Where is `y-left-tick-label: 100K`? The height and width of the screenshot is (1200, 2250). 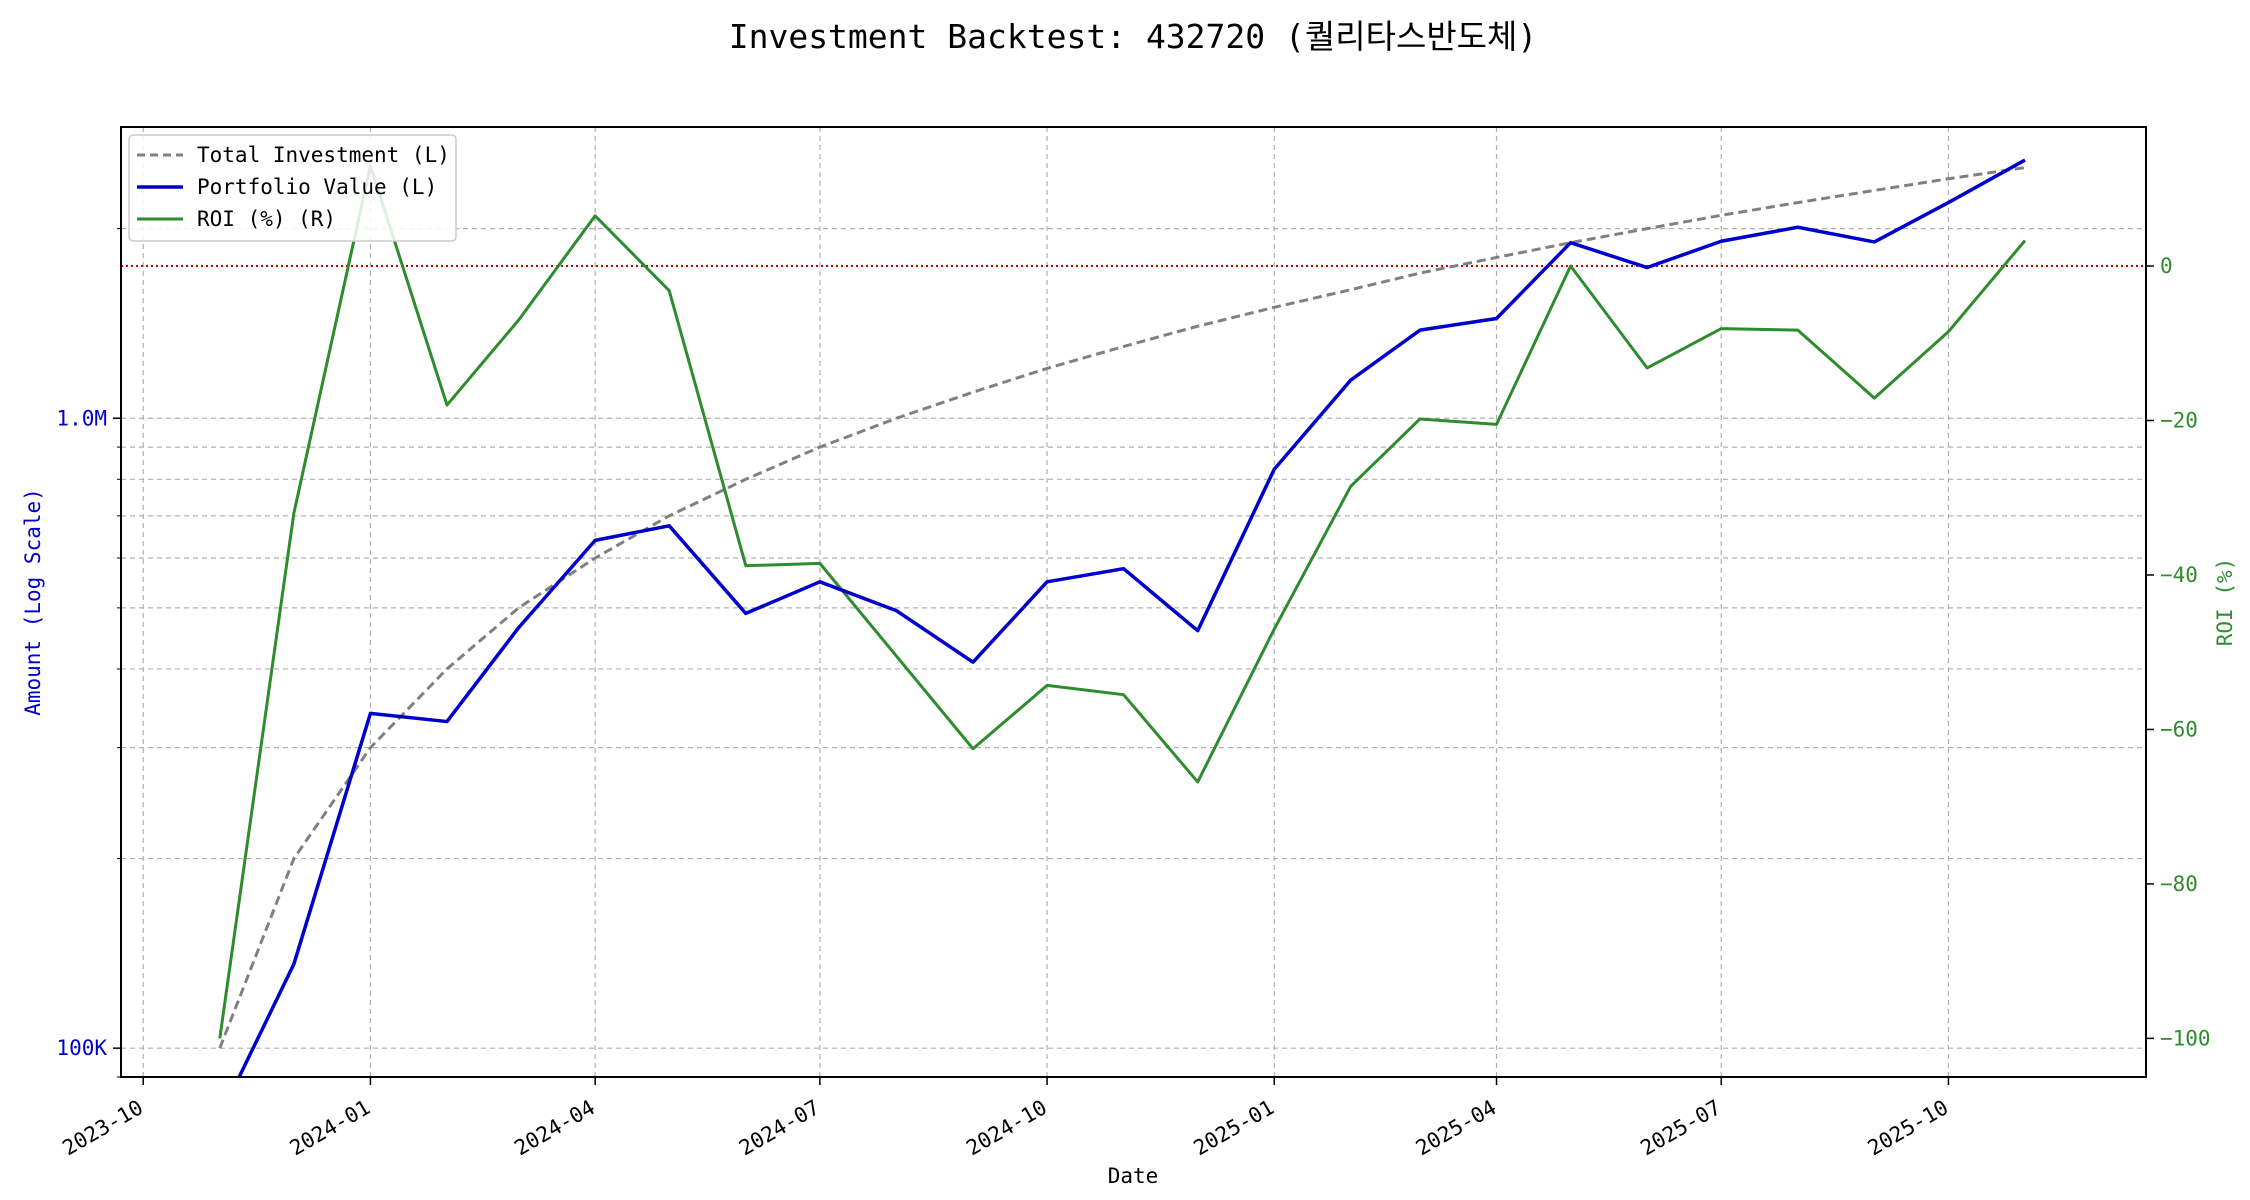 y-left-tick-label: 100K is located at coordinates (81, 1048).